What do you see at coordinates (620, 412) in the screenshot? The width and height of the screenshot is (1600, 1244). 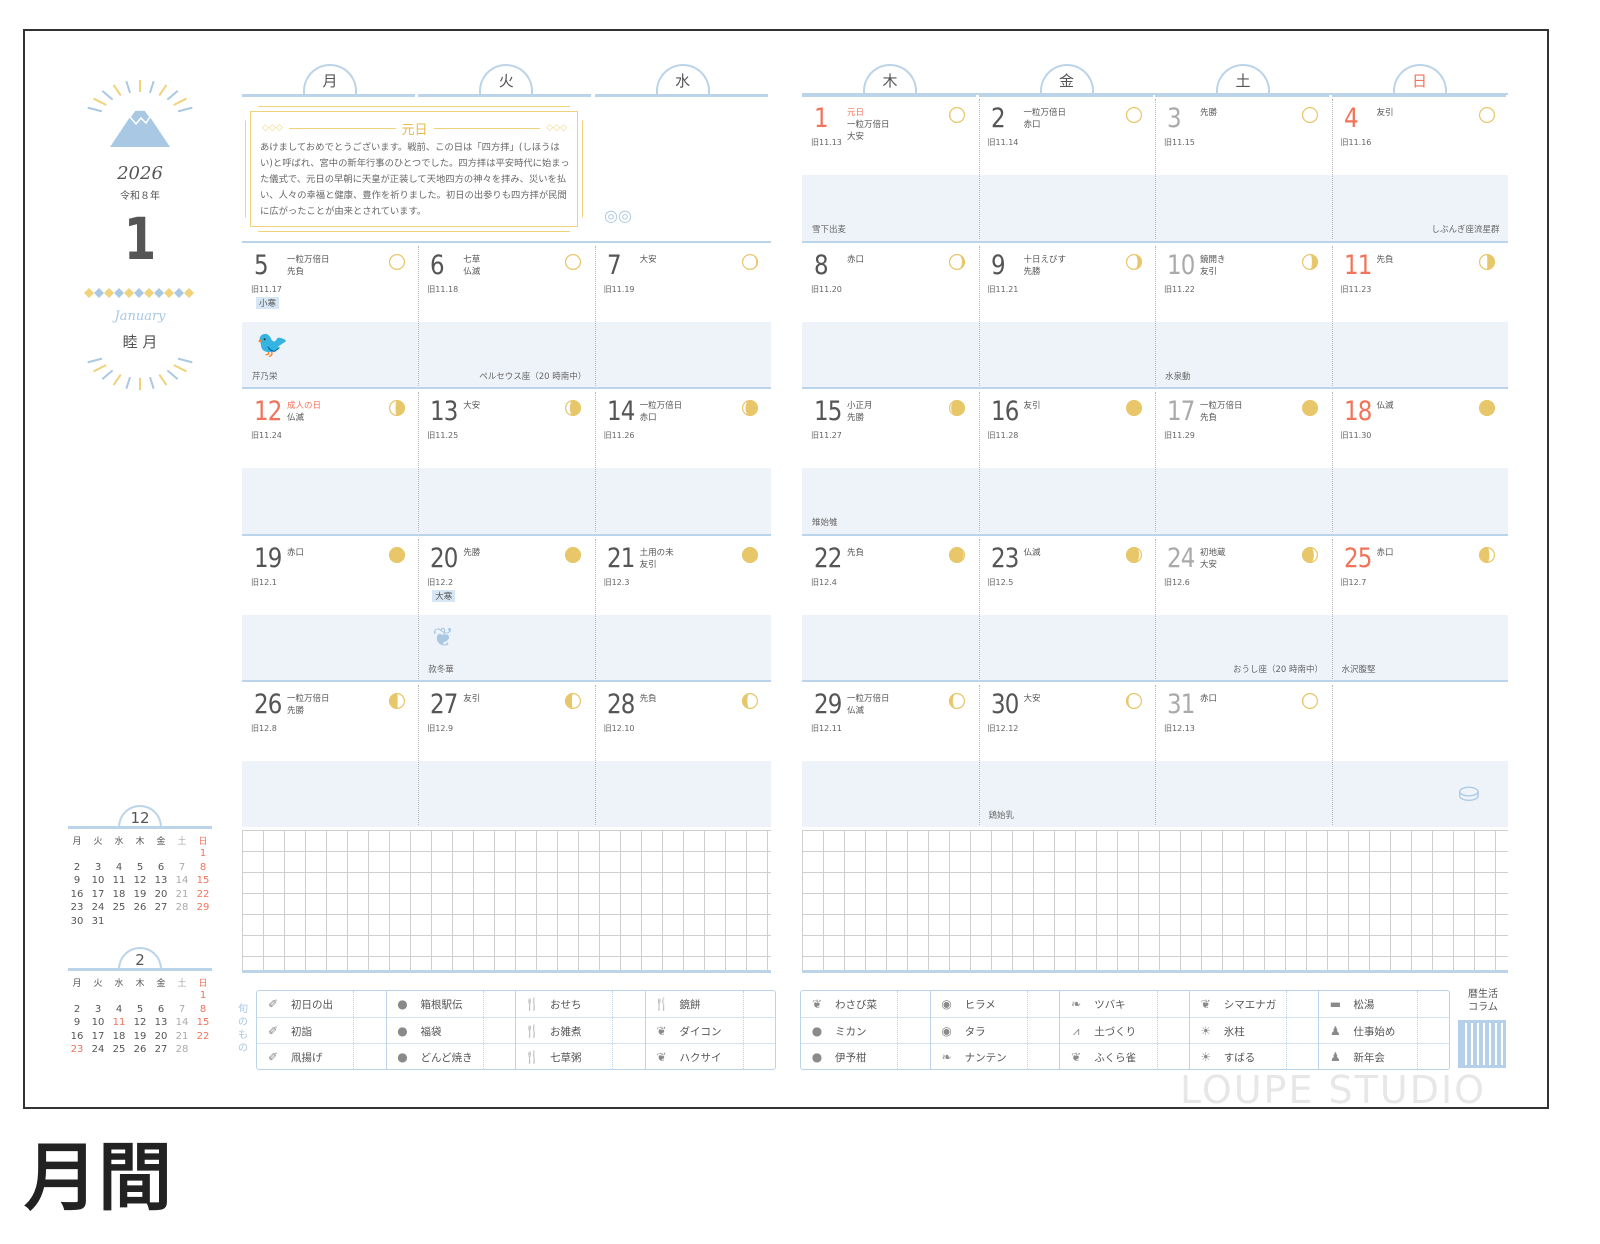 I see `day-number: 14` at bounding box center [620, 412].